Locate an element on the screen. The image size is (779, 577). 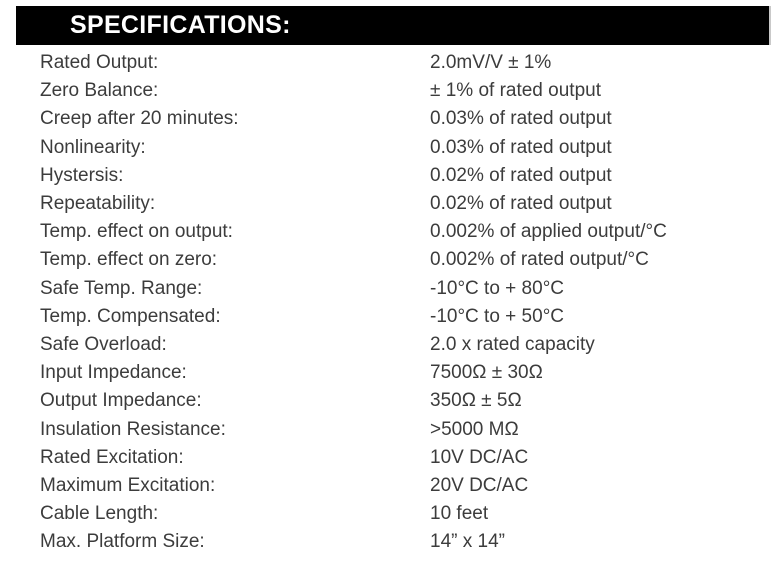
spec-value: 10 feet is located at coordinates (459, 514).